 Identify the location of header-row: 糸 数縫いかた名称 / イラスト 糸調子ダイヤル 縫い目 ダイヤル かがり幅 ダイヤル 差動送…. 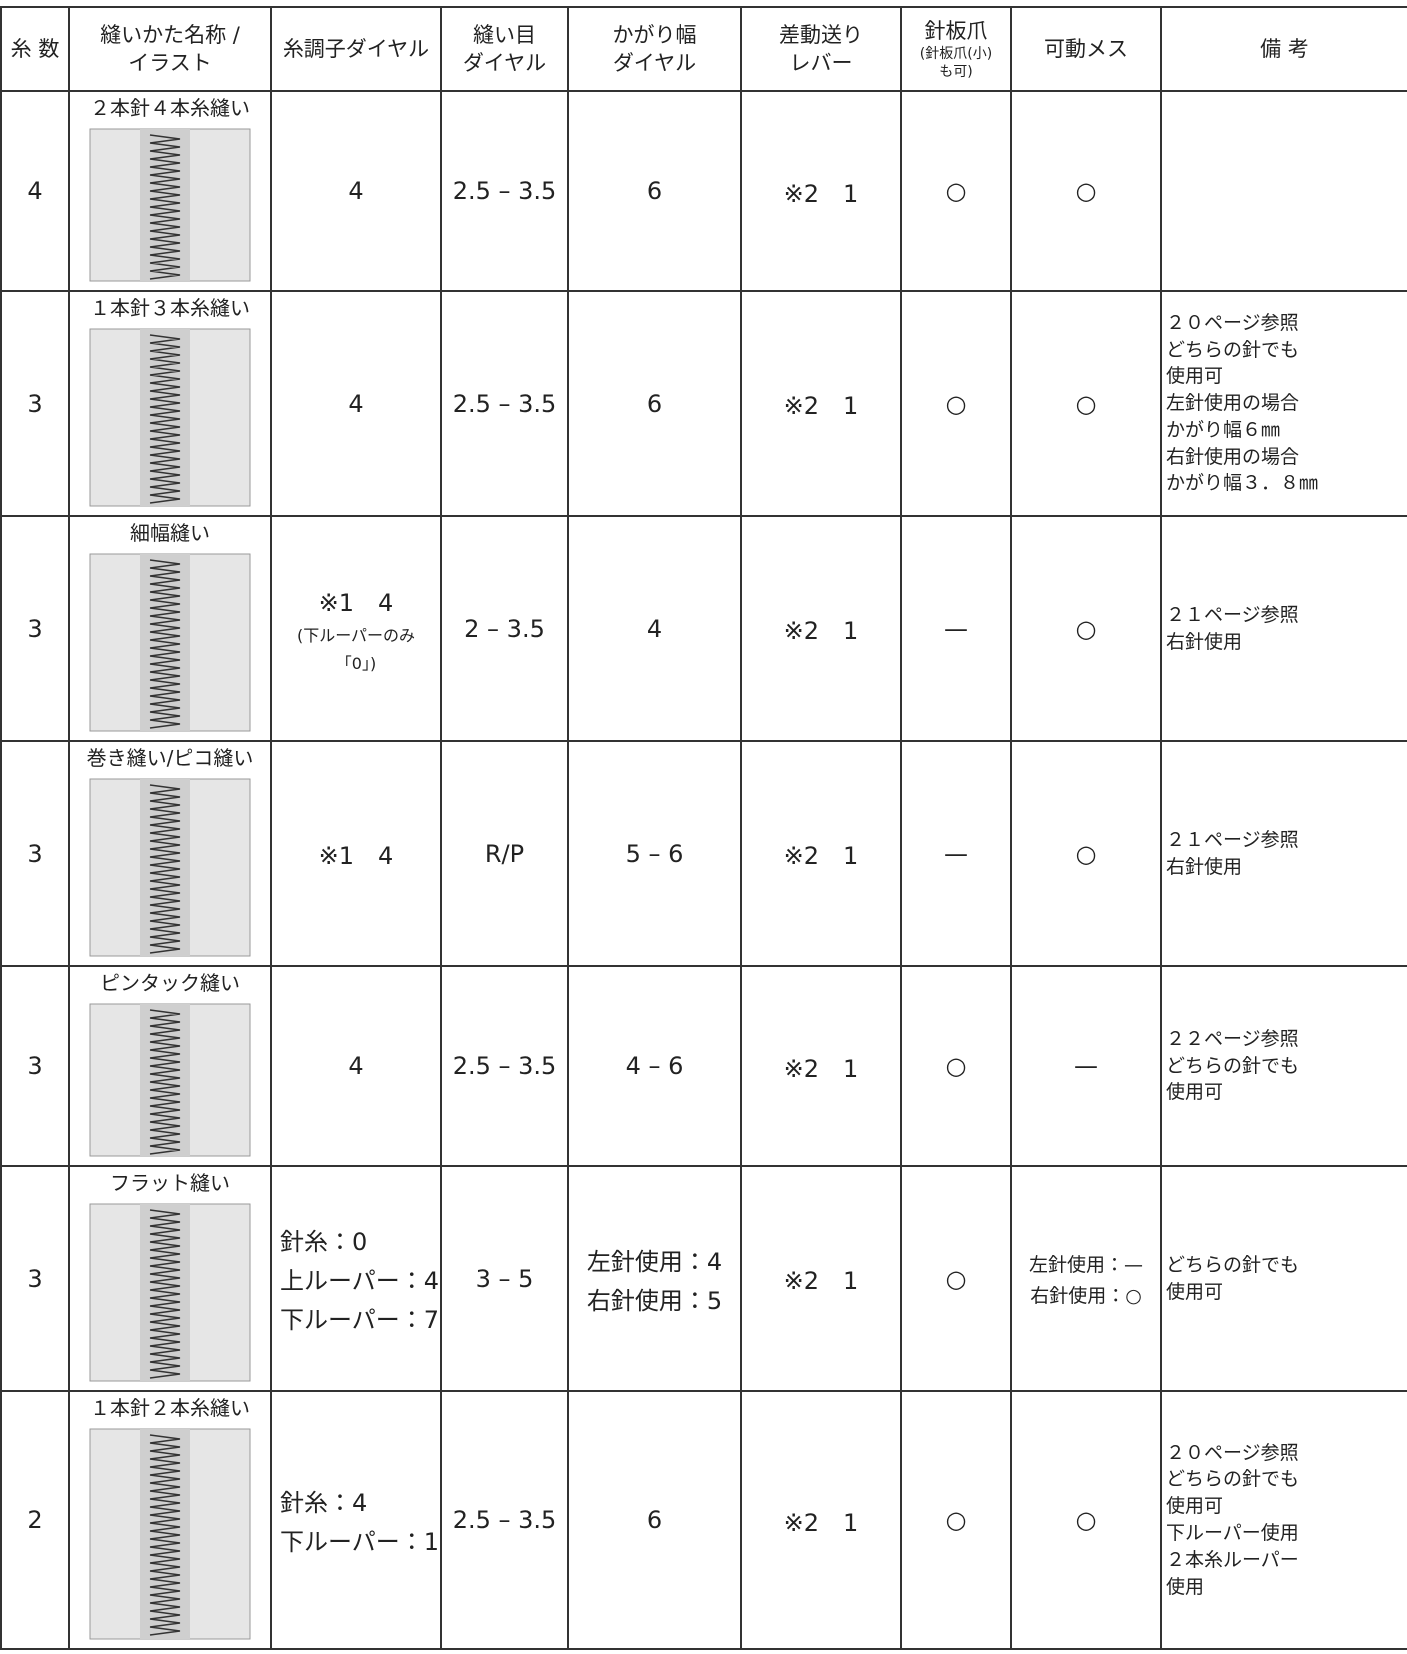
(703, 49).